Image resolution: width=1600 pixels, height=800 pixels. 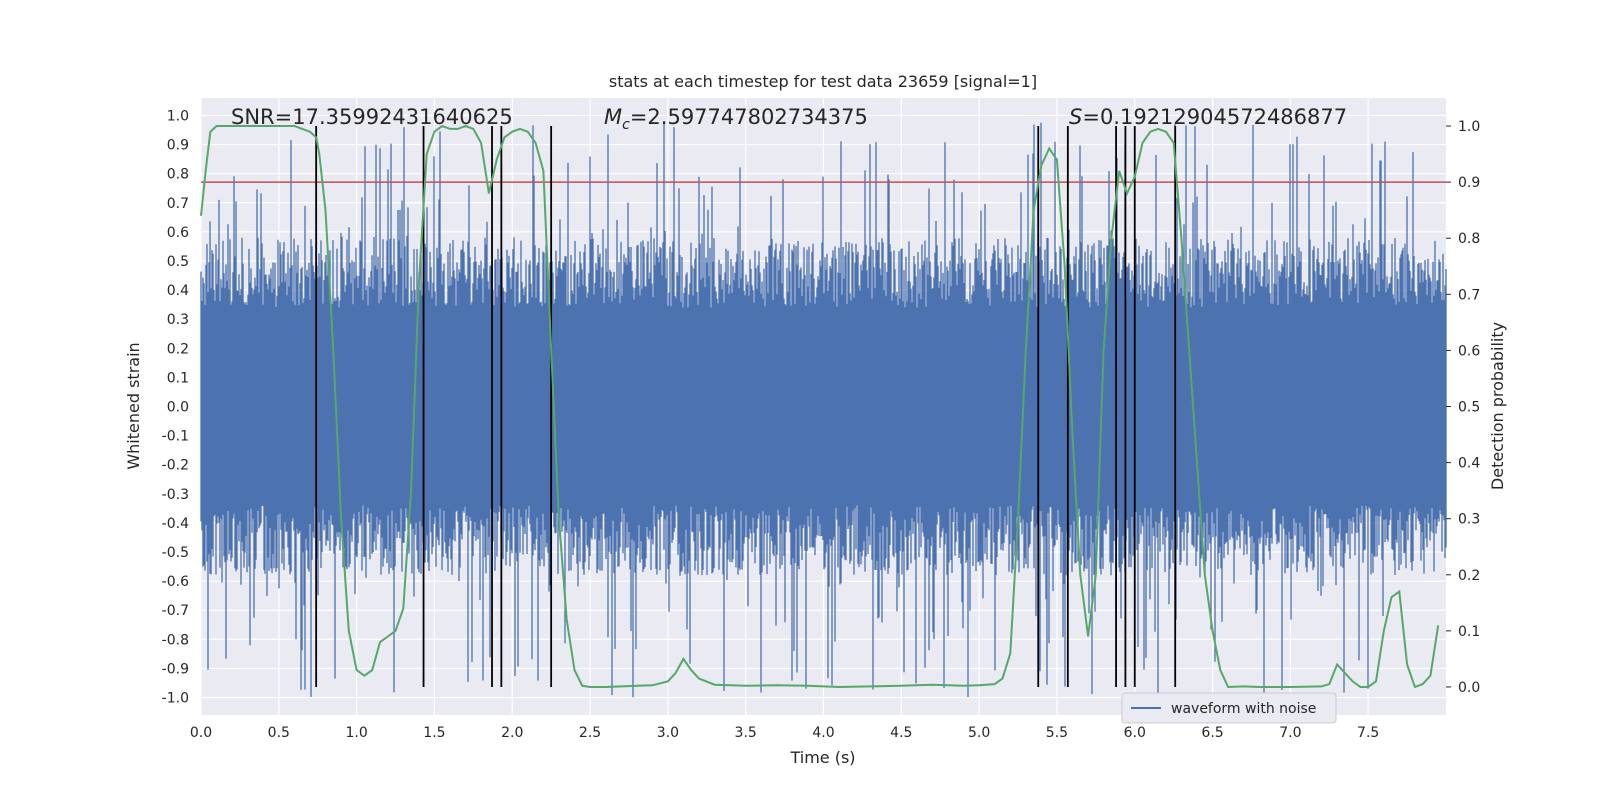 What do you see at coordinates (1075, 117) in the screenshot?
I see `spin-symbol: S` at bounding box center [1075, 117].